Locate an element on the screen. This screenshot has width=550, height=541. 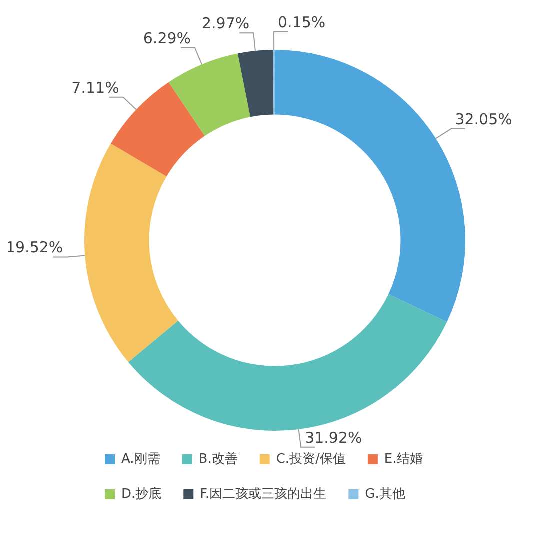
data-label: 0.15% is located at coordinates (302, 22).